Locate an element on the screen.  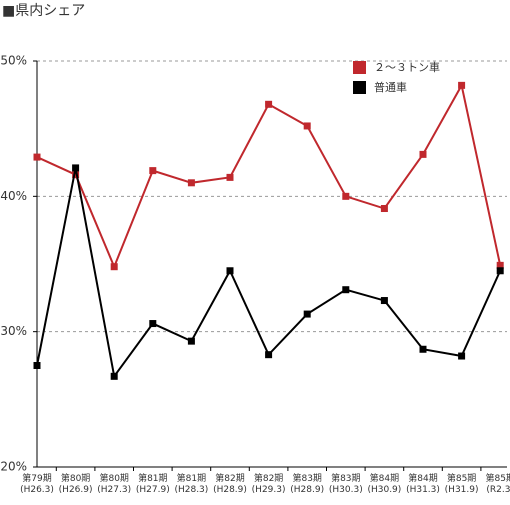
y-tick-label: 50% is located at coordinates (13, 61).